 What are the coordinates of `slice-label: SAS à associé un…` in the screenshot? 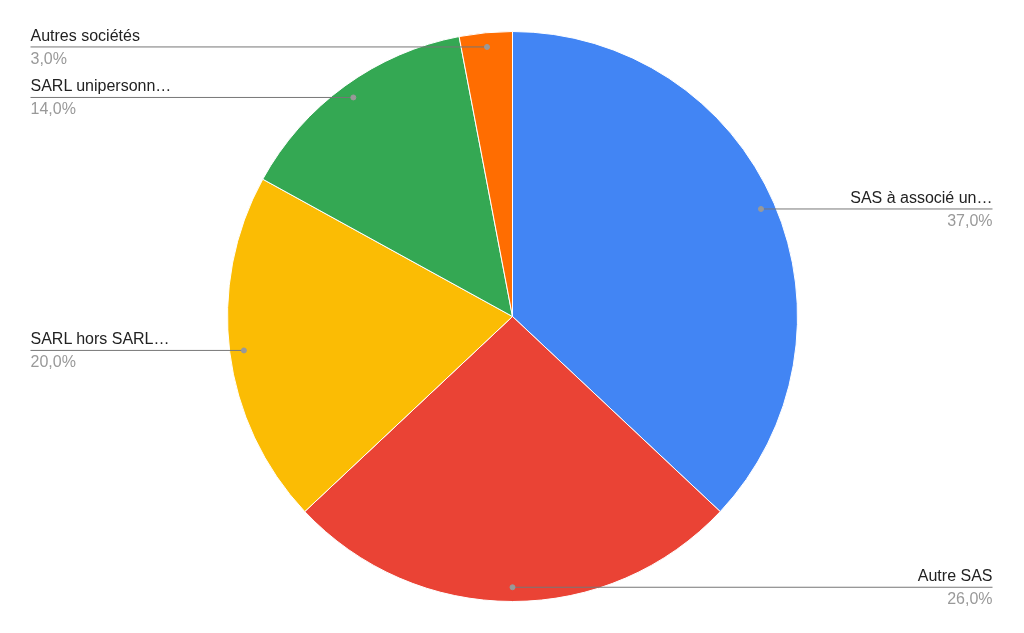 It's located at (921, 197).